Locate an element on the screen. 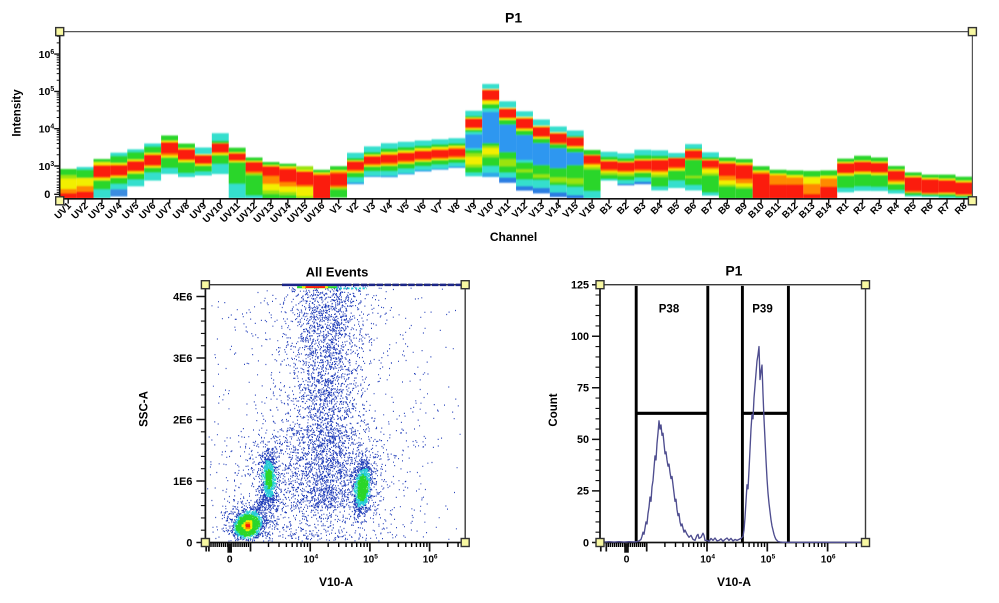 The image size is (999, 603). svg-text: 3E6 is located at coordinates (182, 359).